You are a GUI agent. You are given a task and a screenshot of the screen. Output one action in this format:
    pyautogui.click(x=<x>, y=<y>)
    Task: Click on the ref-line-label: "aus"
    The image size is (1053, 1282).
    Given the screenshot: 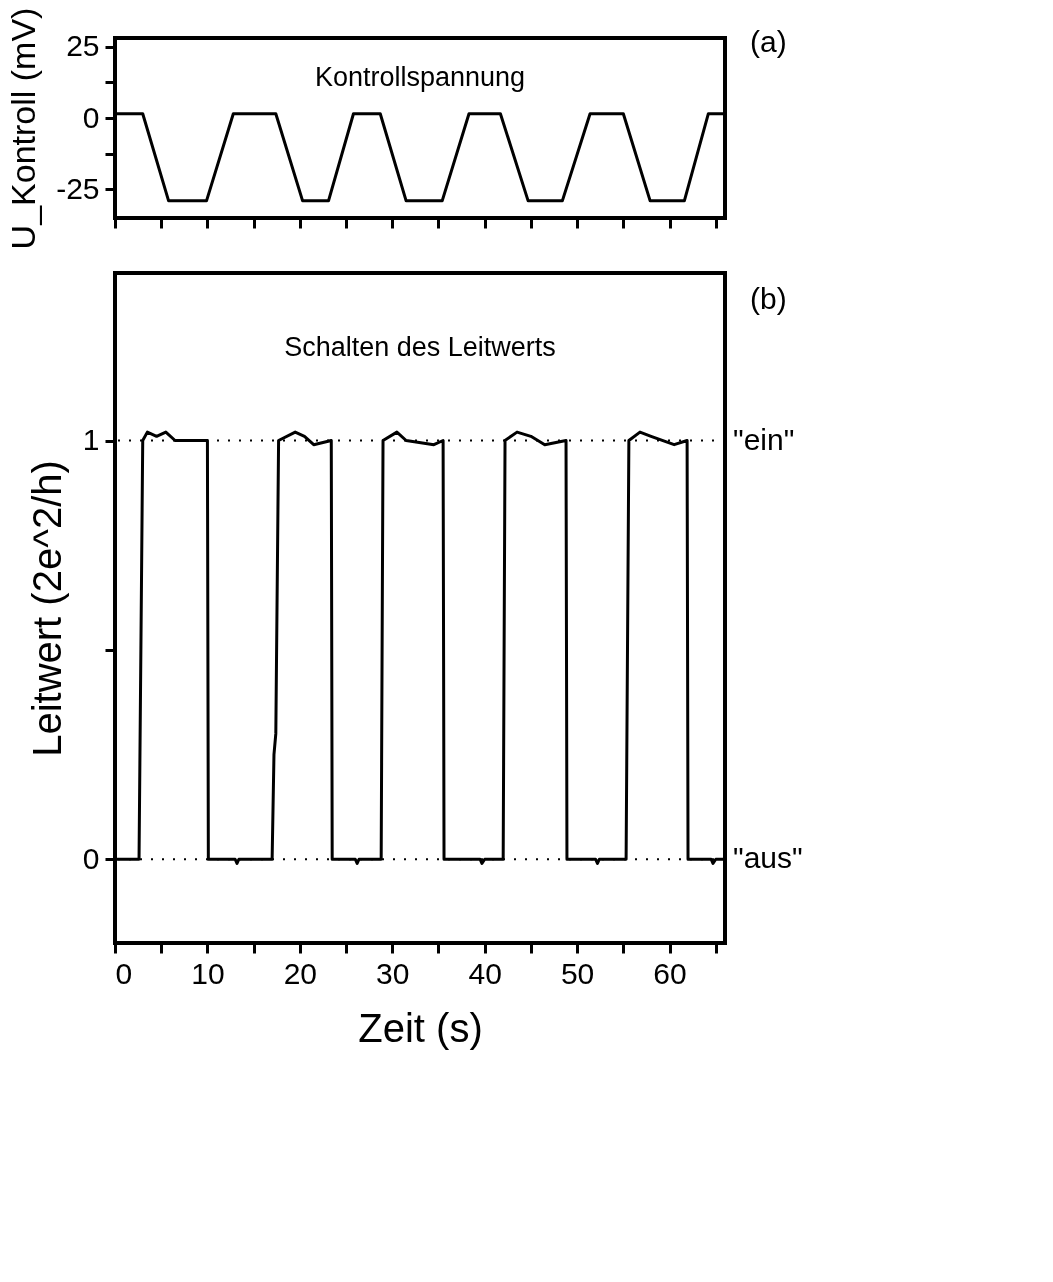 What is the action you would take?
    pyautogui.click(x=768, y=858)
    